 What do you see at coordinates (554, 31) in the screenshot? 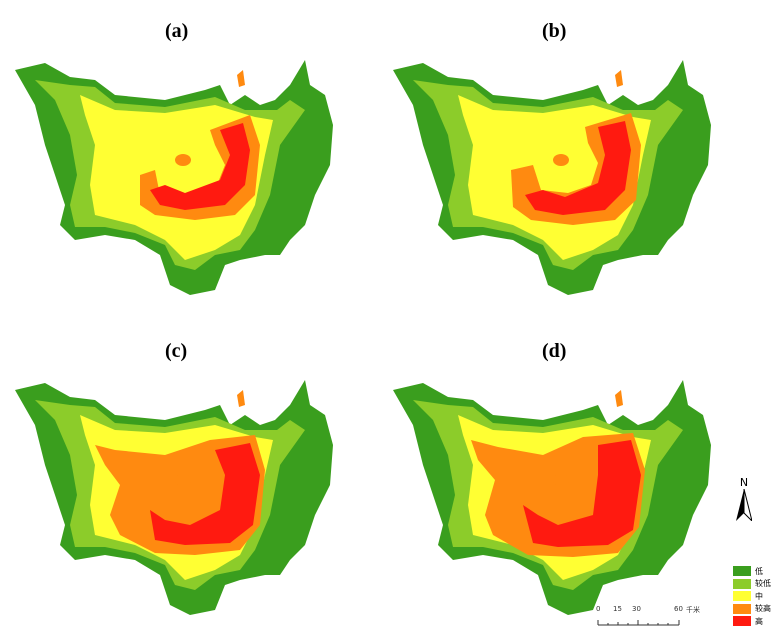
I see `panel-b-label: (b)` at bounding box center [554, 31].